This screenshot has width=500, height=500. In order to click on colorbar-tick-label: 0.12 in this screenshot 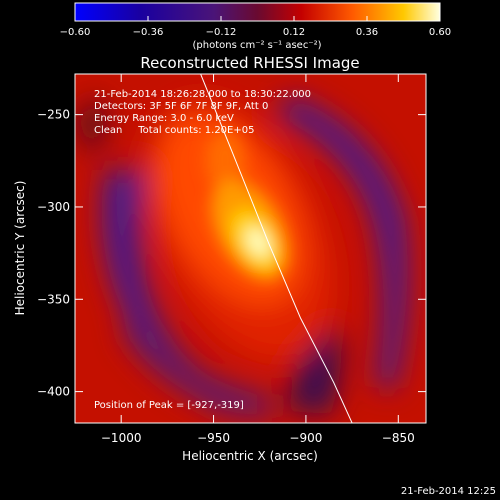, I will do `click(294, 32)`.